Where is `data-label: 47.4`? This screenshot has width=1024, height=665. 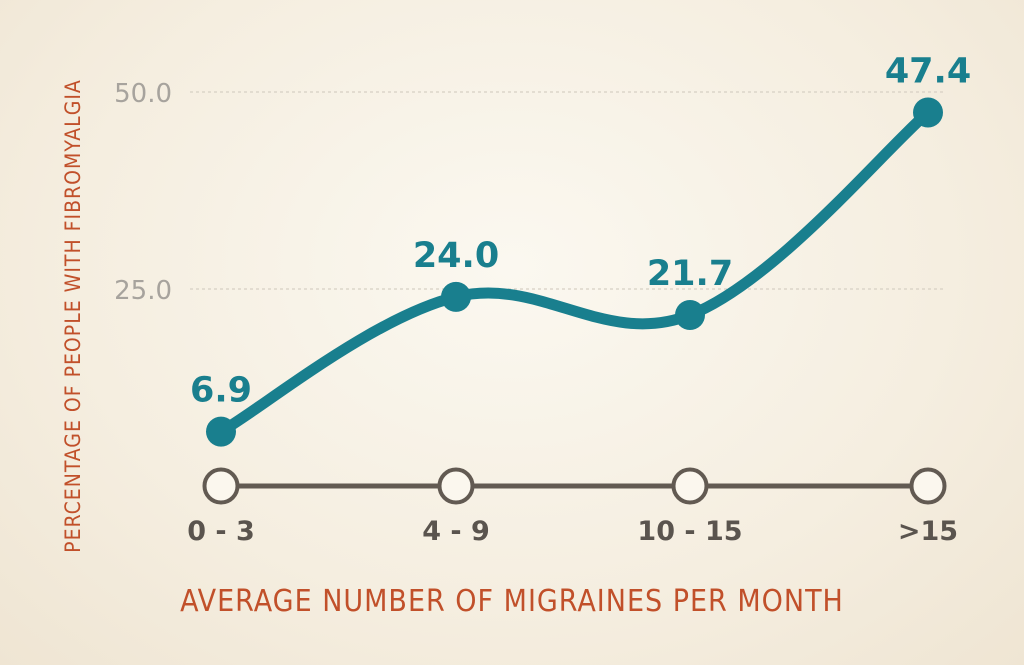 data-label: 47.4 is located at coordinates (928, 71).